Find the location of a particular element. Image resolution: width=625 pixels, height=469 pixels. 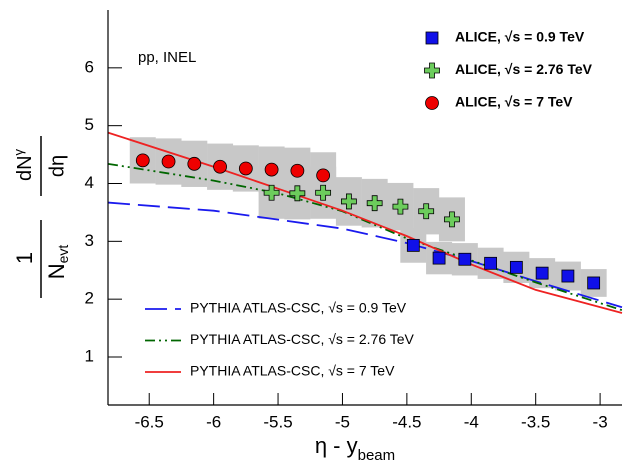

x-axis-label: η - ybeam is located at coordinates (355, 448).